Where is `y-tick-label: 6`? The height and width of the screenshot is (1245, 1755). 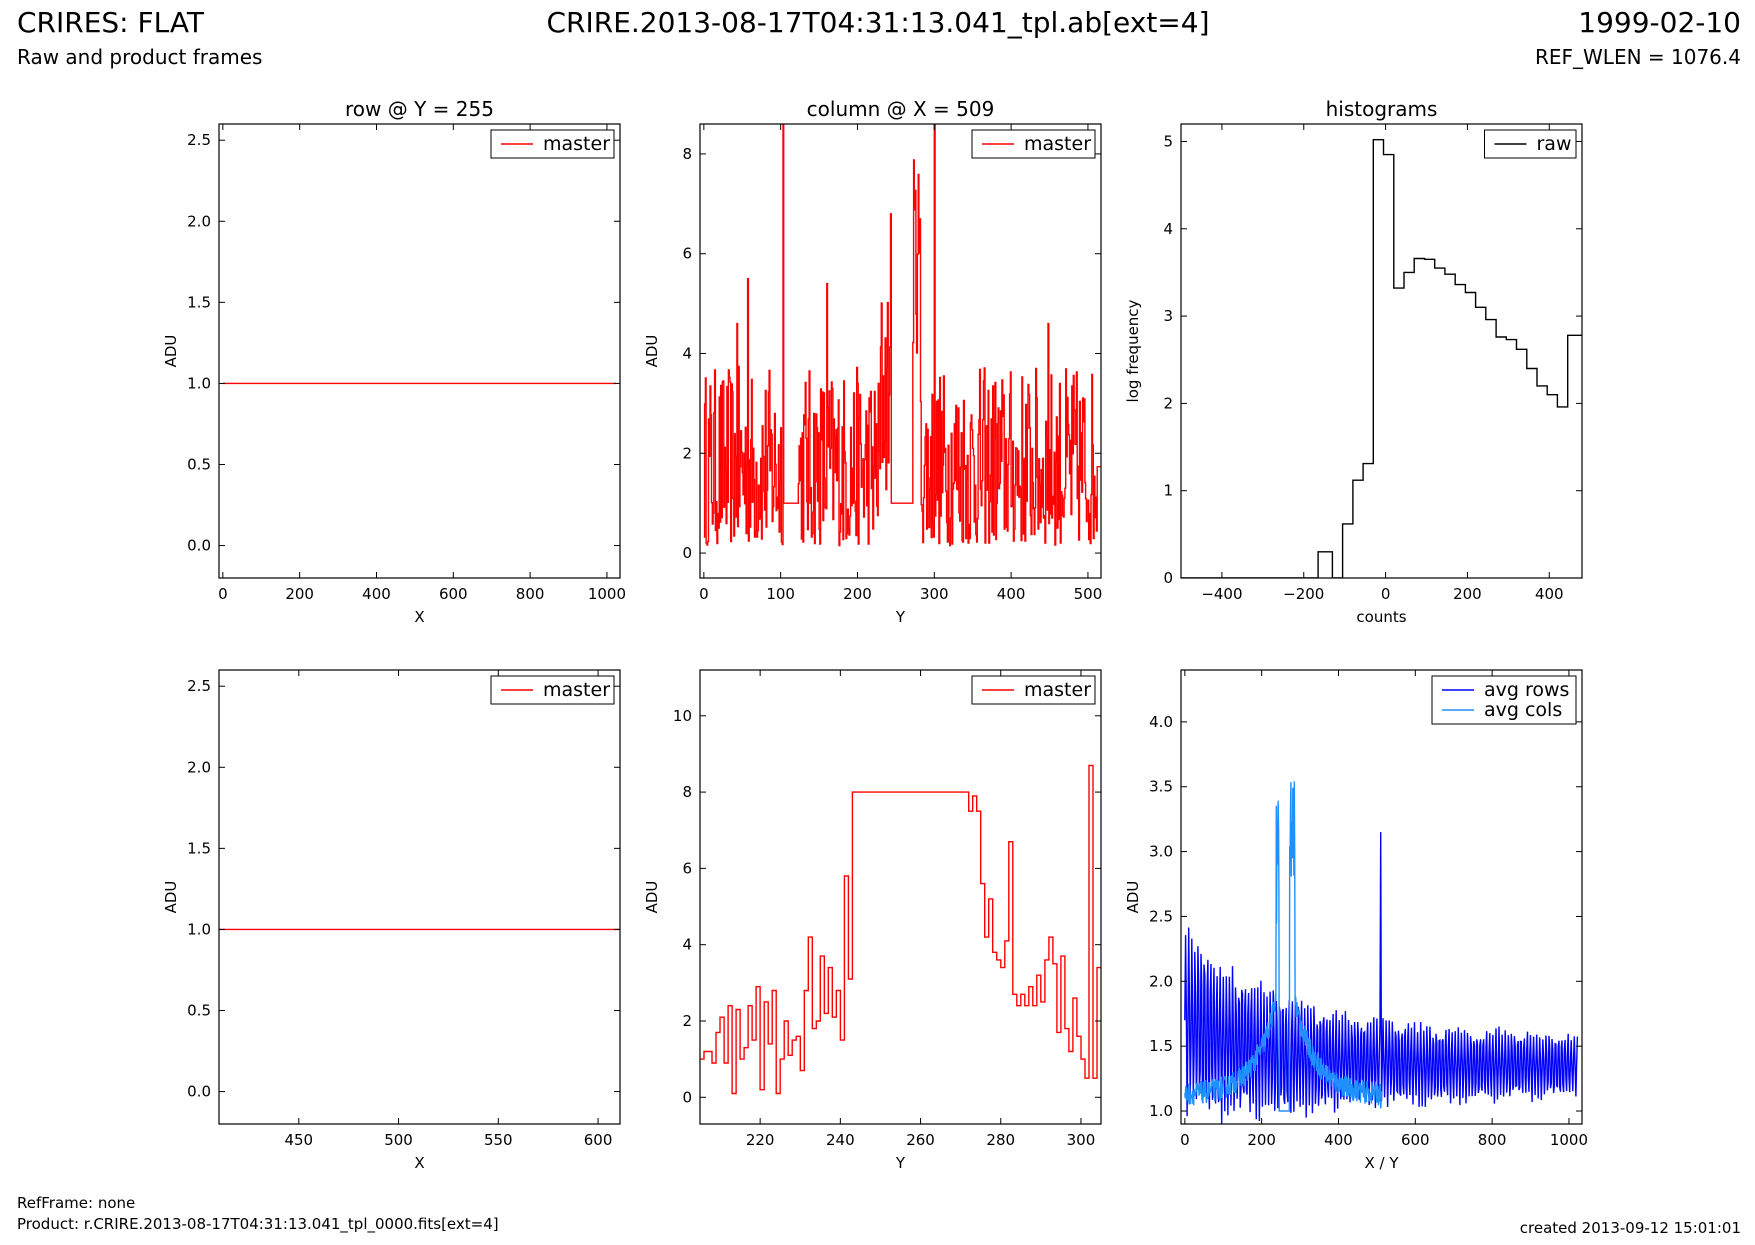 y-tick-label: 6 is located at coordinates (687, 868).